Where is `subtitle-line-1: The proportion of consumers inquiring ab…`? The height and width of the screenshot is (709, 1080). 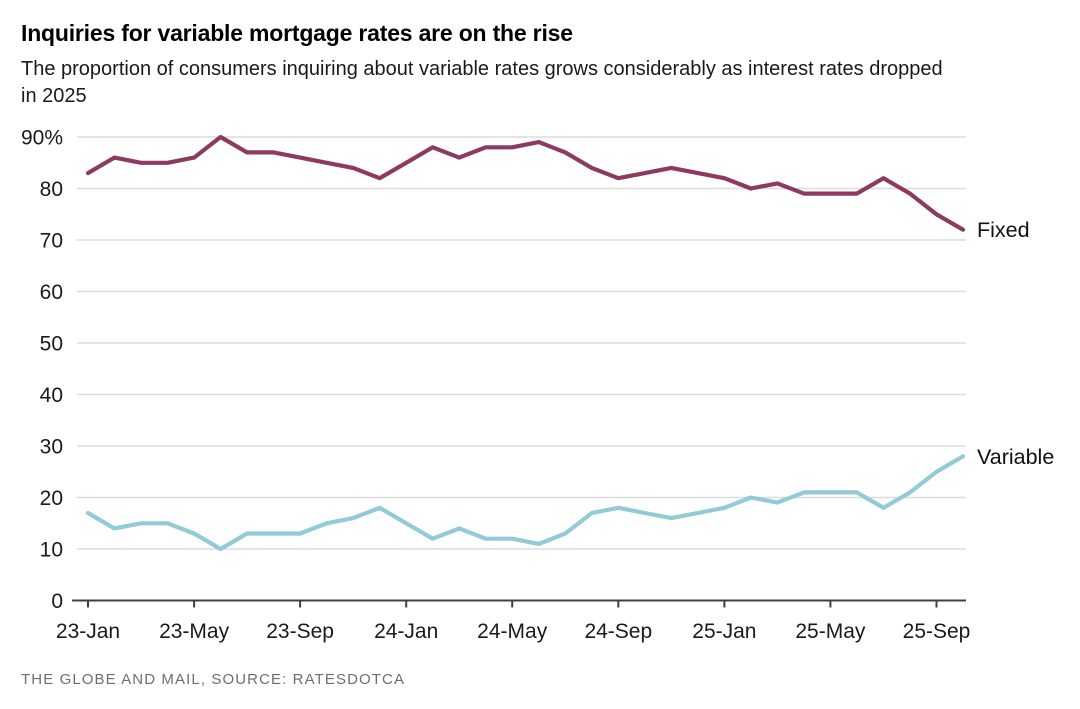 subtitle-line-1: The proportion of consumers inquiring ab… is located at coordinates (482, 69).